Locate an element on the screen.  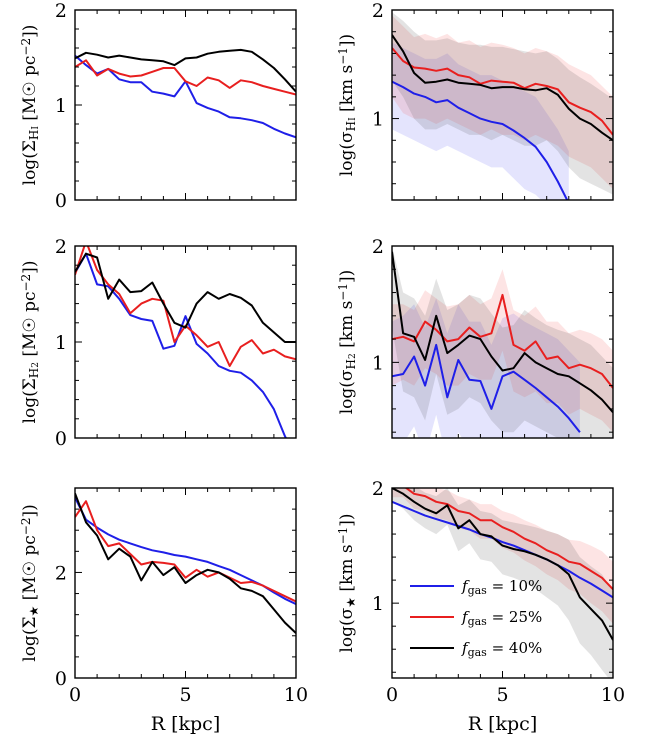
legend-label: fgas = 10% is located at coordinates (501, 587).